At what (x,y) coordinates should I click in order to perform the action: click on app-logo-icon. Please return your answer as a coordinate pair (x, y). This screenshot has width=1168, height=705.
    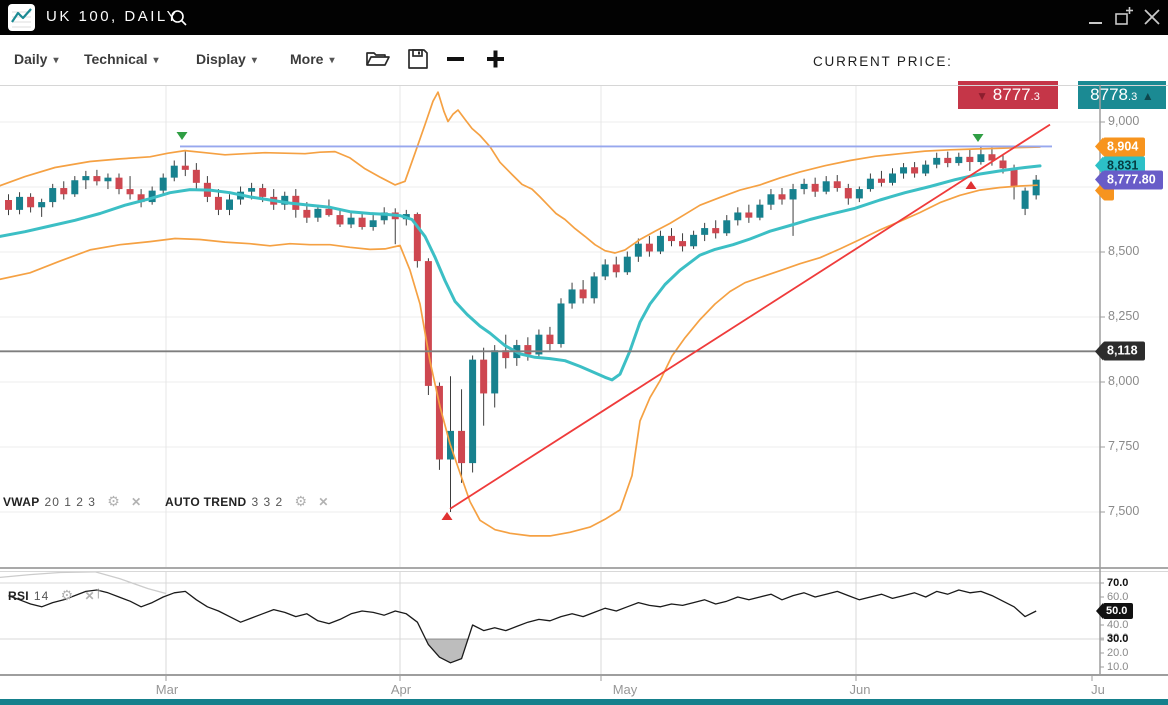
    Looking at the image, I should click on (21, 17).